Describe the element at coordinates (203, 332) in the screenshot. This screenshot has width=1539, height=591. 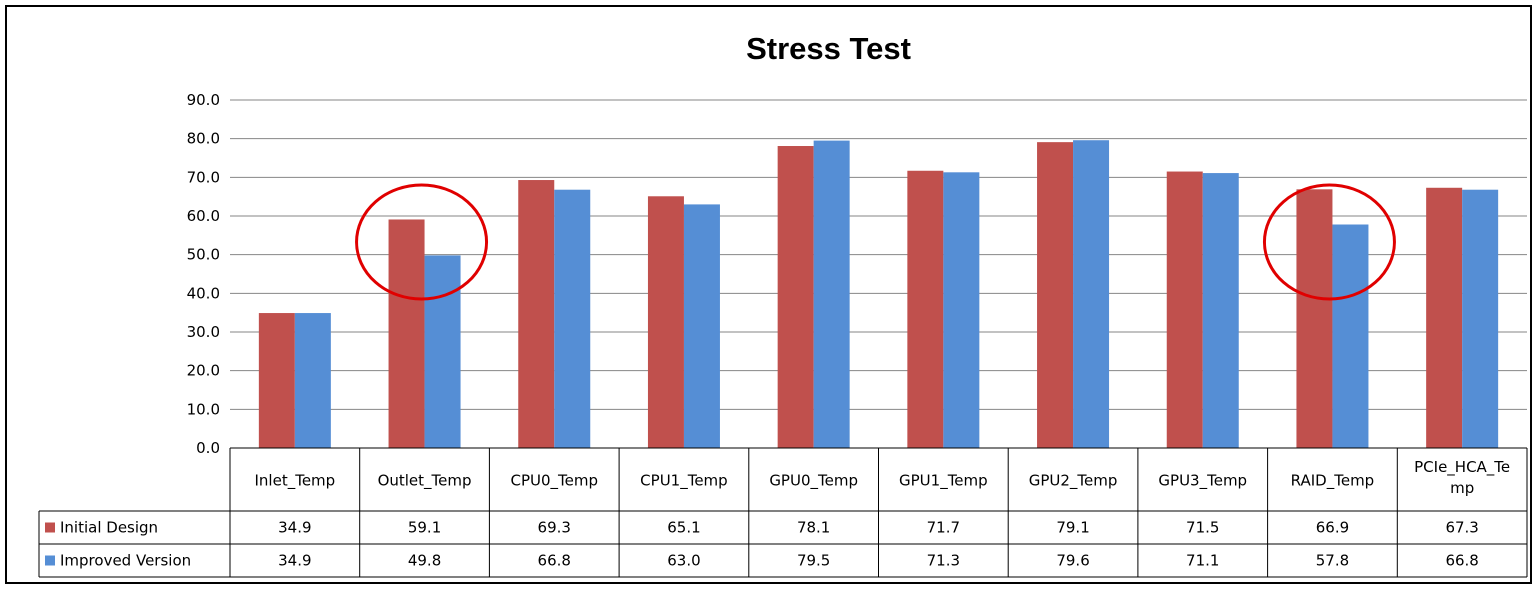
I see `y-tick-label: 30.0` at that location.